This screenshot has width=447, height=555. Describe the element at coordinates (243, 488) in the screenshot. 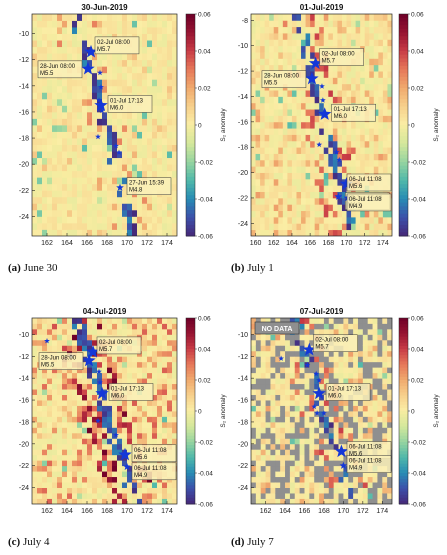

I see `y-tick-label: -24` at that location.